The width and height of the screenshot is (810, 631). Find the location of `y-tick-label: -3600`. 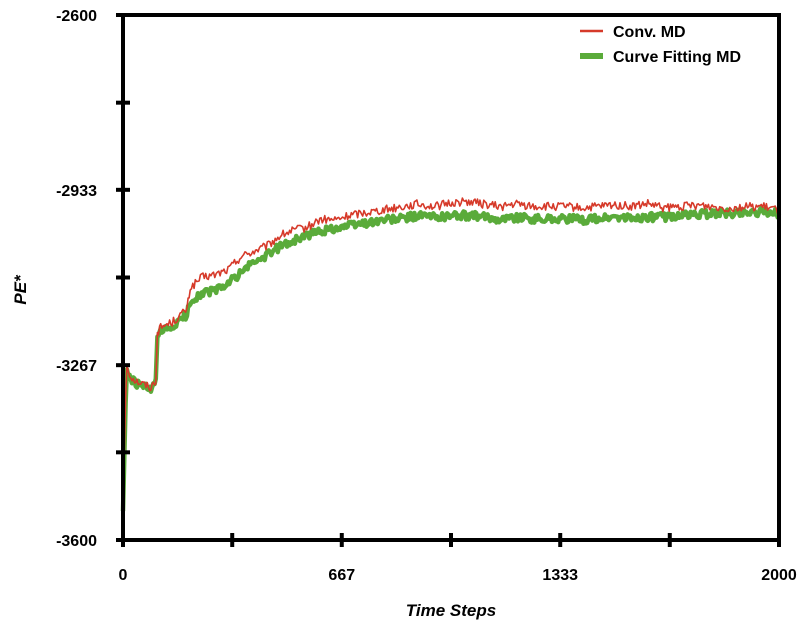

y-tick-label: -3600 is located at coordinates (76, 541).